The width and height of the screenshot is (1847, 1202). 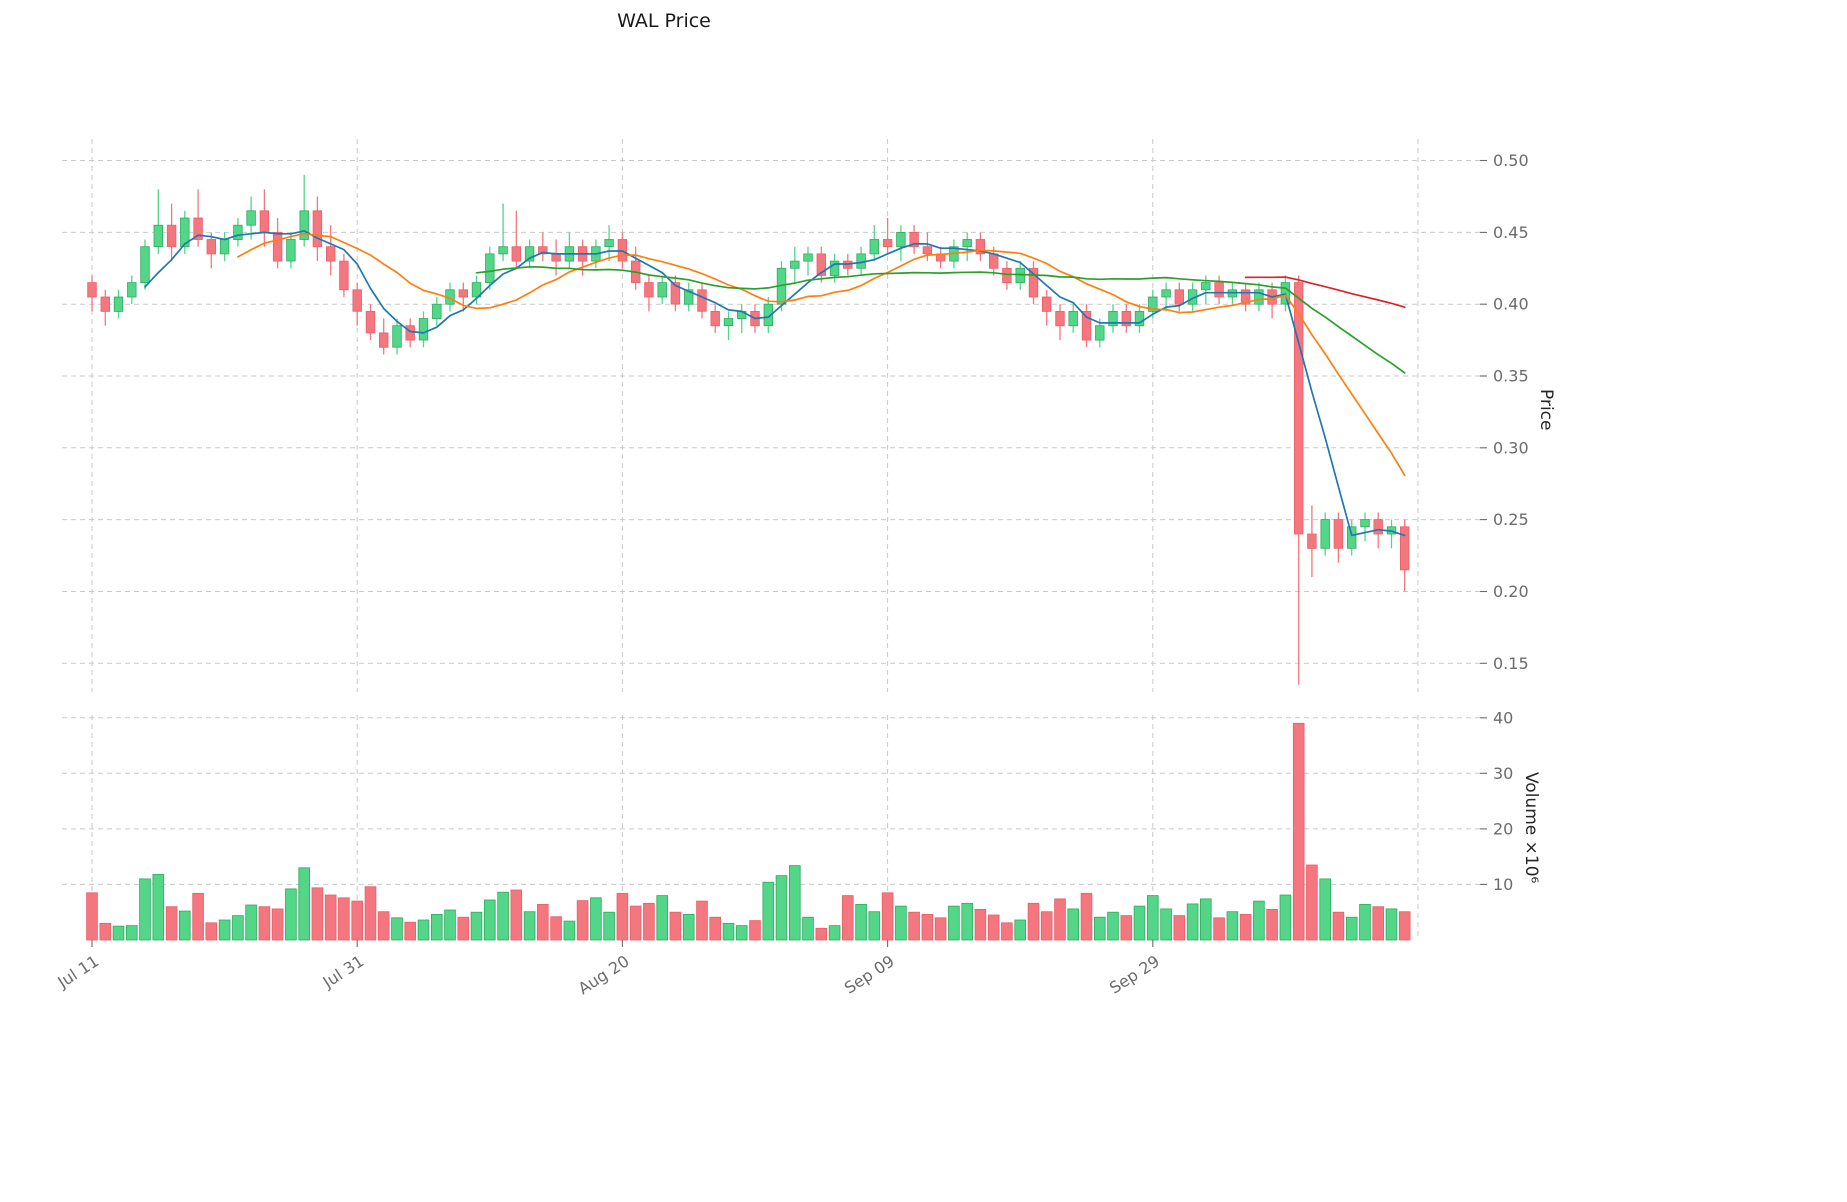 What do you see at coordinates (604, 974) in the screenshot?
I see `date-tick-label: Aug 20` at bounding box center [604, 974].